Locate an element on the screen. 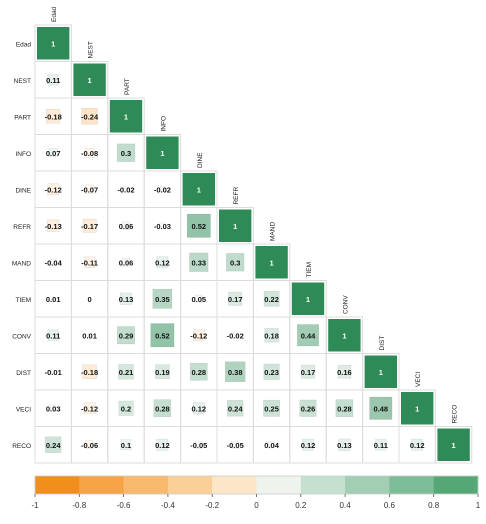  cell-value-label: 0.23 is located at coordinates (271, 372).